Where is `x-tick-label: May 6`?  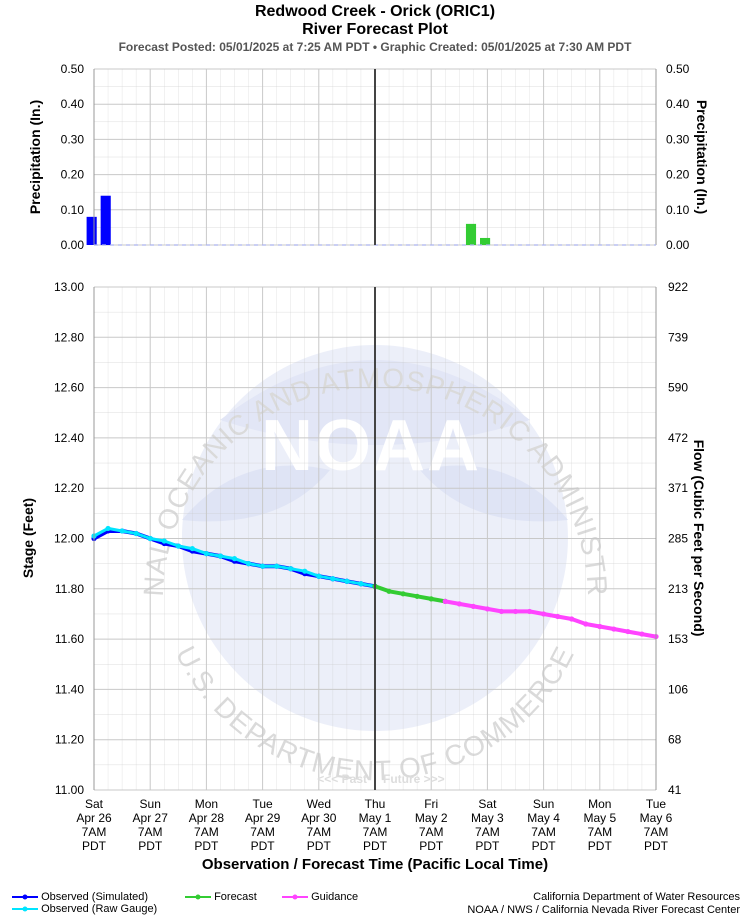 x-tick-label: May 6 is located at coordinates (656, 818).